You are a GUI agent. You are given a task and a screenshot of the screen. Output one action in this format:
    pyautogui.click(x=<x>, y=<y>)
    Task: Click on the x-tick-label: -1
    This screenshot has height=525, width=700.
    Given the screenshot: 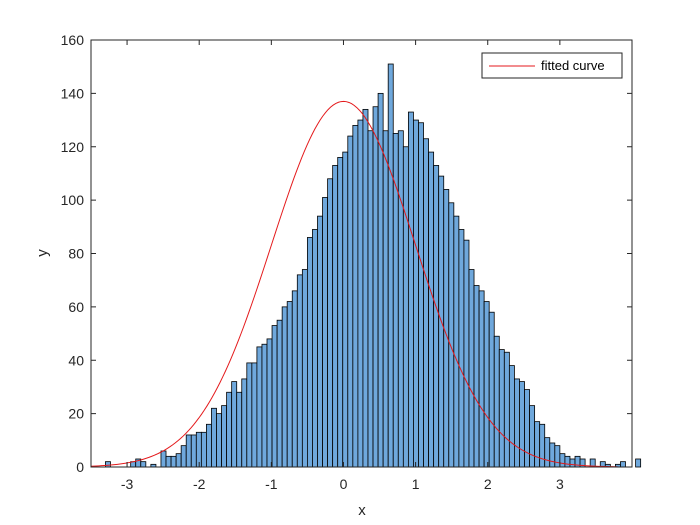 What is the action you would take?
    pyautogui.click(x=271, y=484)
    